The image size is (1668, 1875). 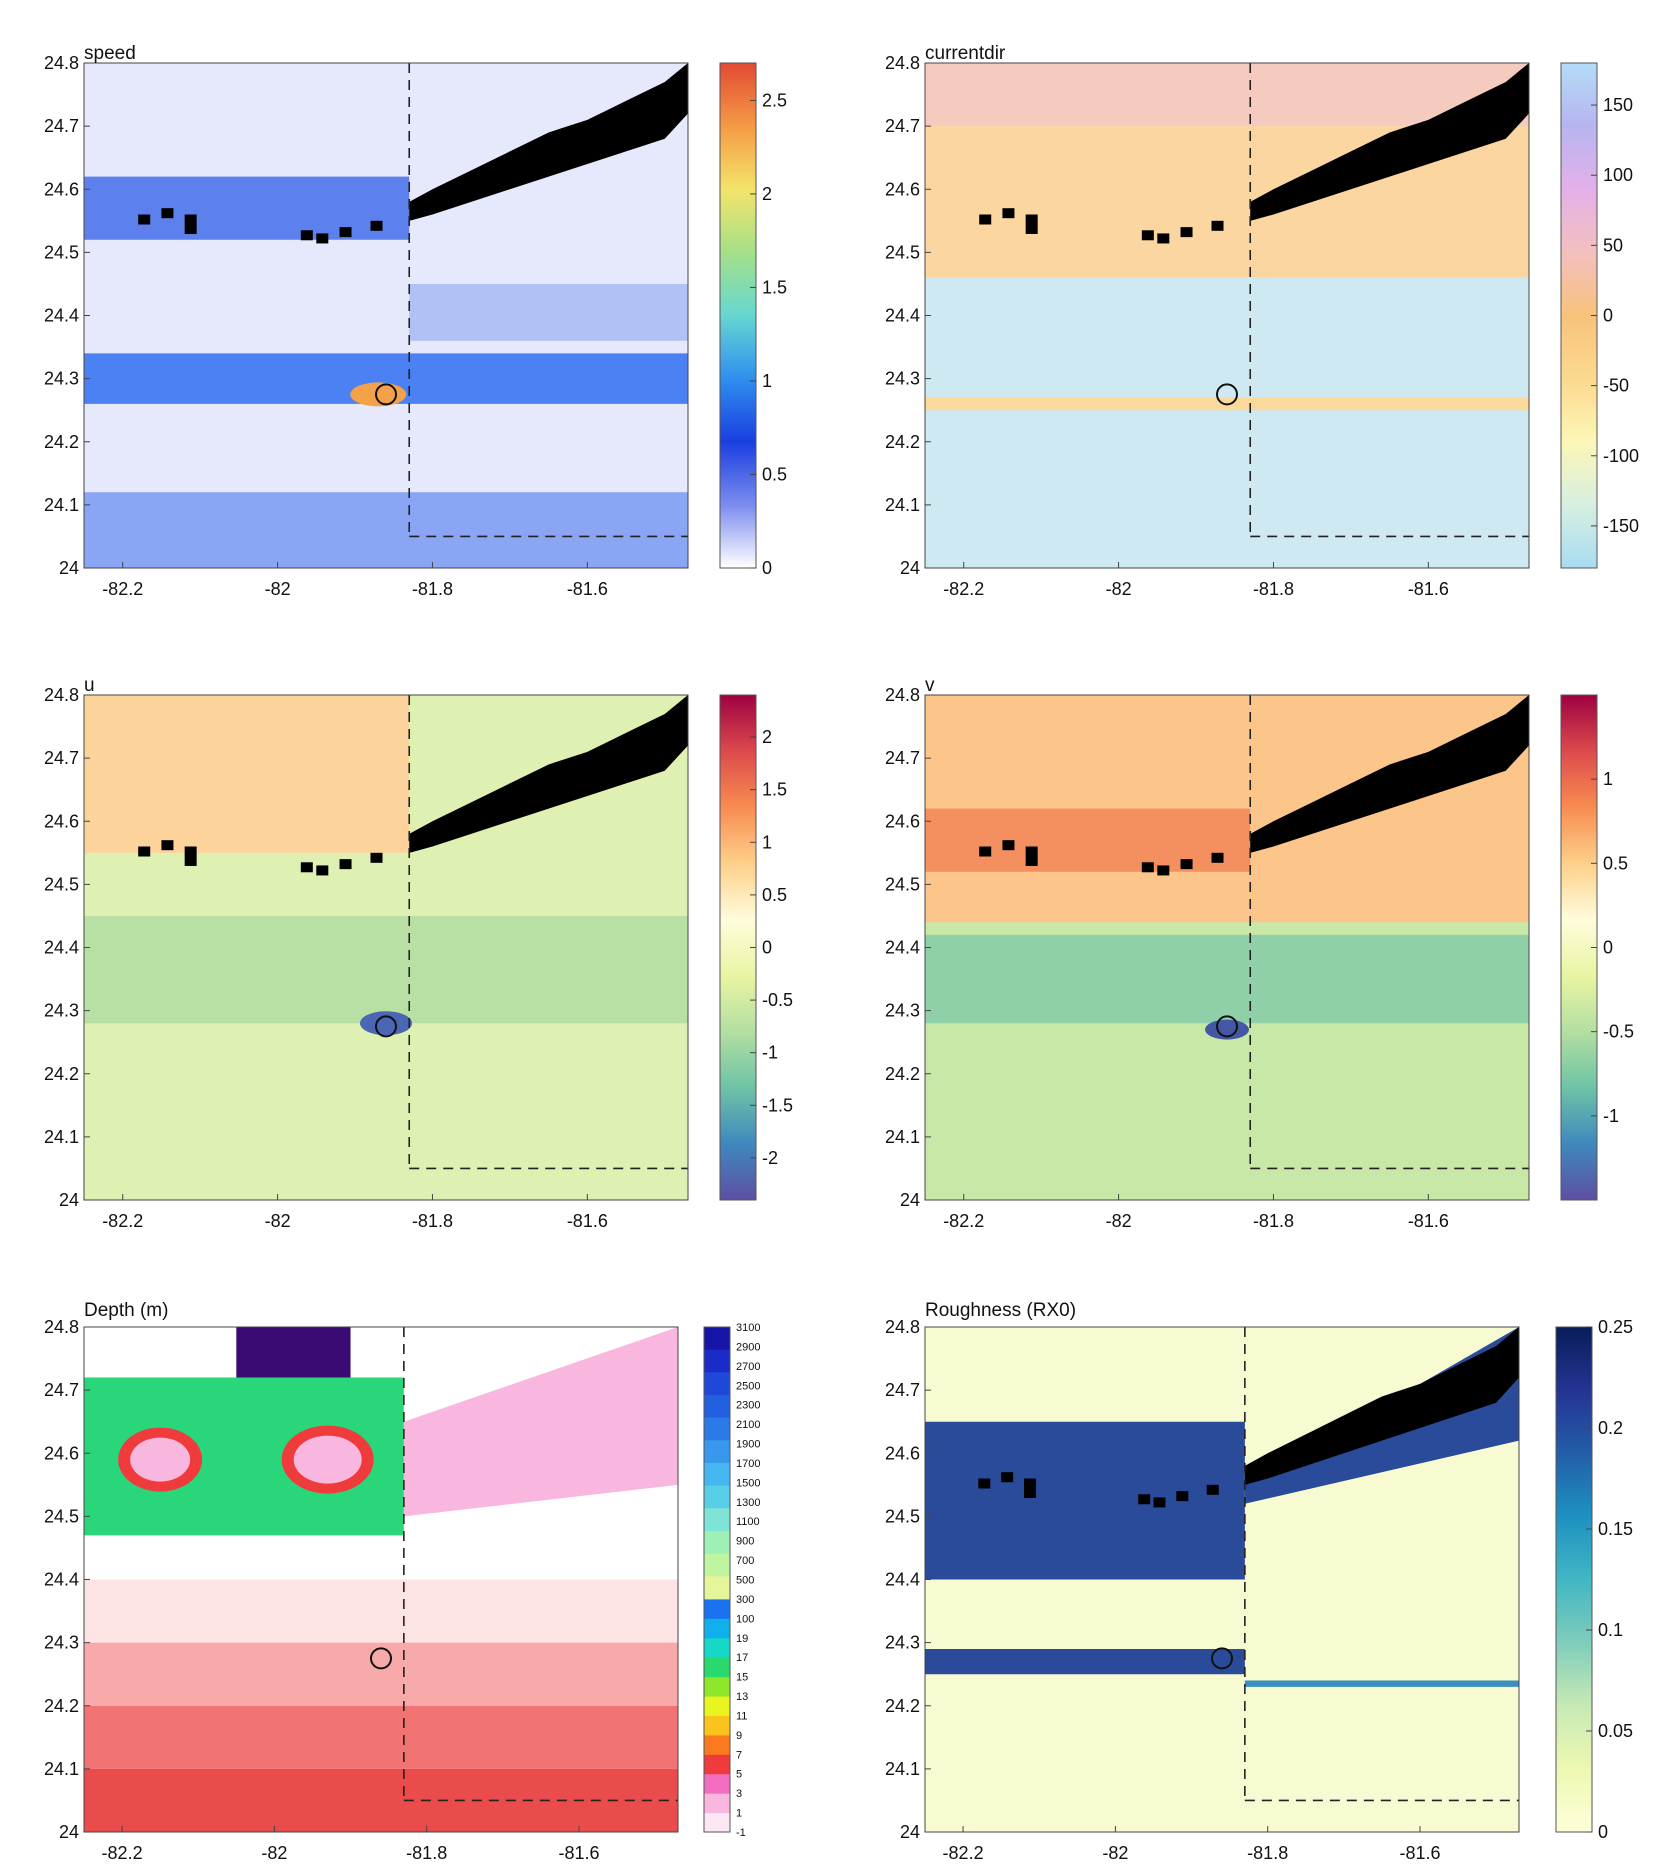 I want to click on colorbar-tick-label: 2, so click(x=767, y=737).